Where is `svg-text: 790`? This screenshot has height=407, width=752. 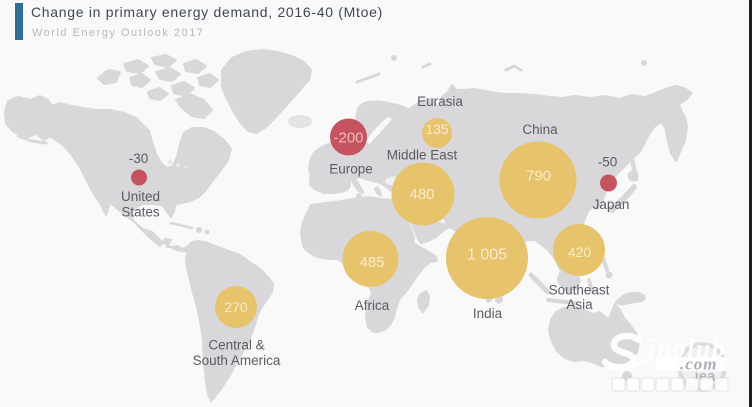 svg-text: 790 is located at coordinates (538, 176).